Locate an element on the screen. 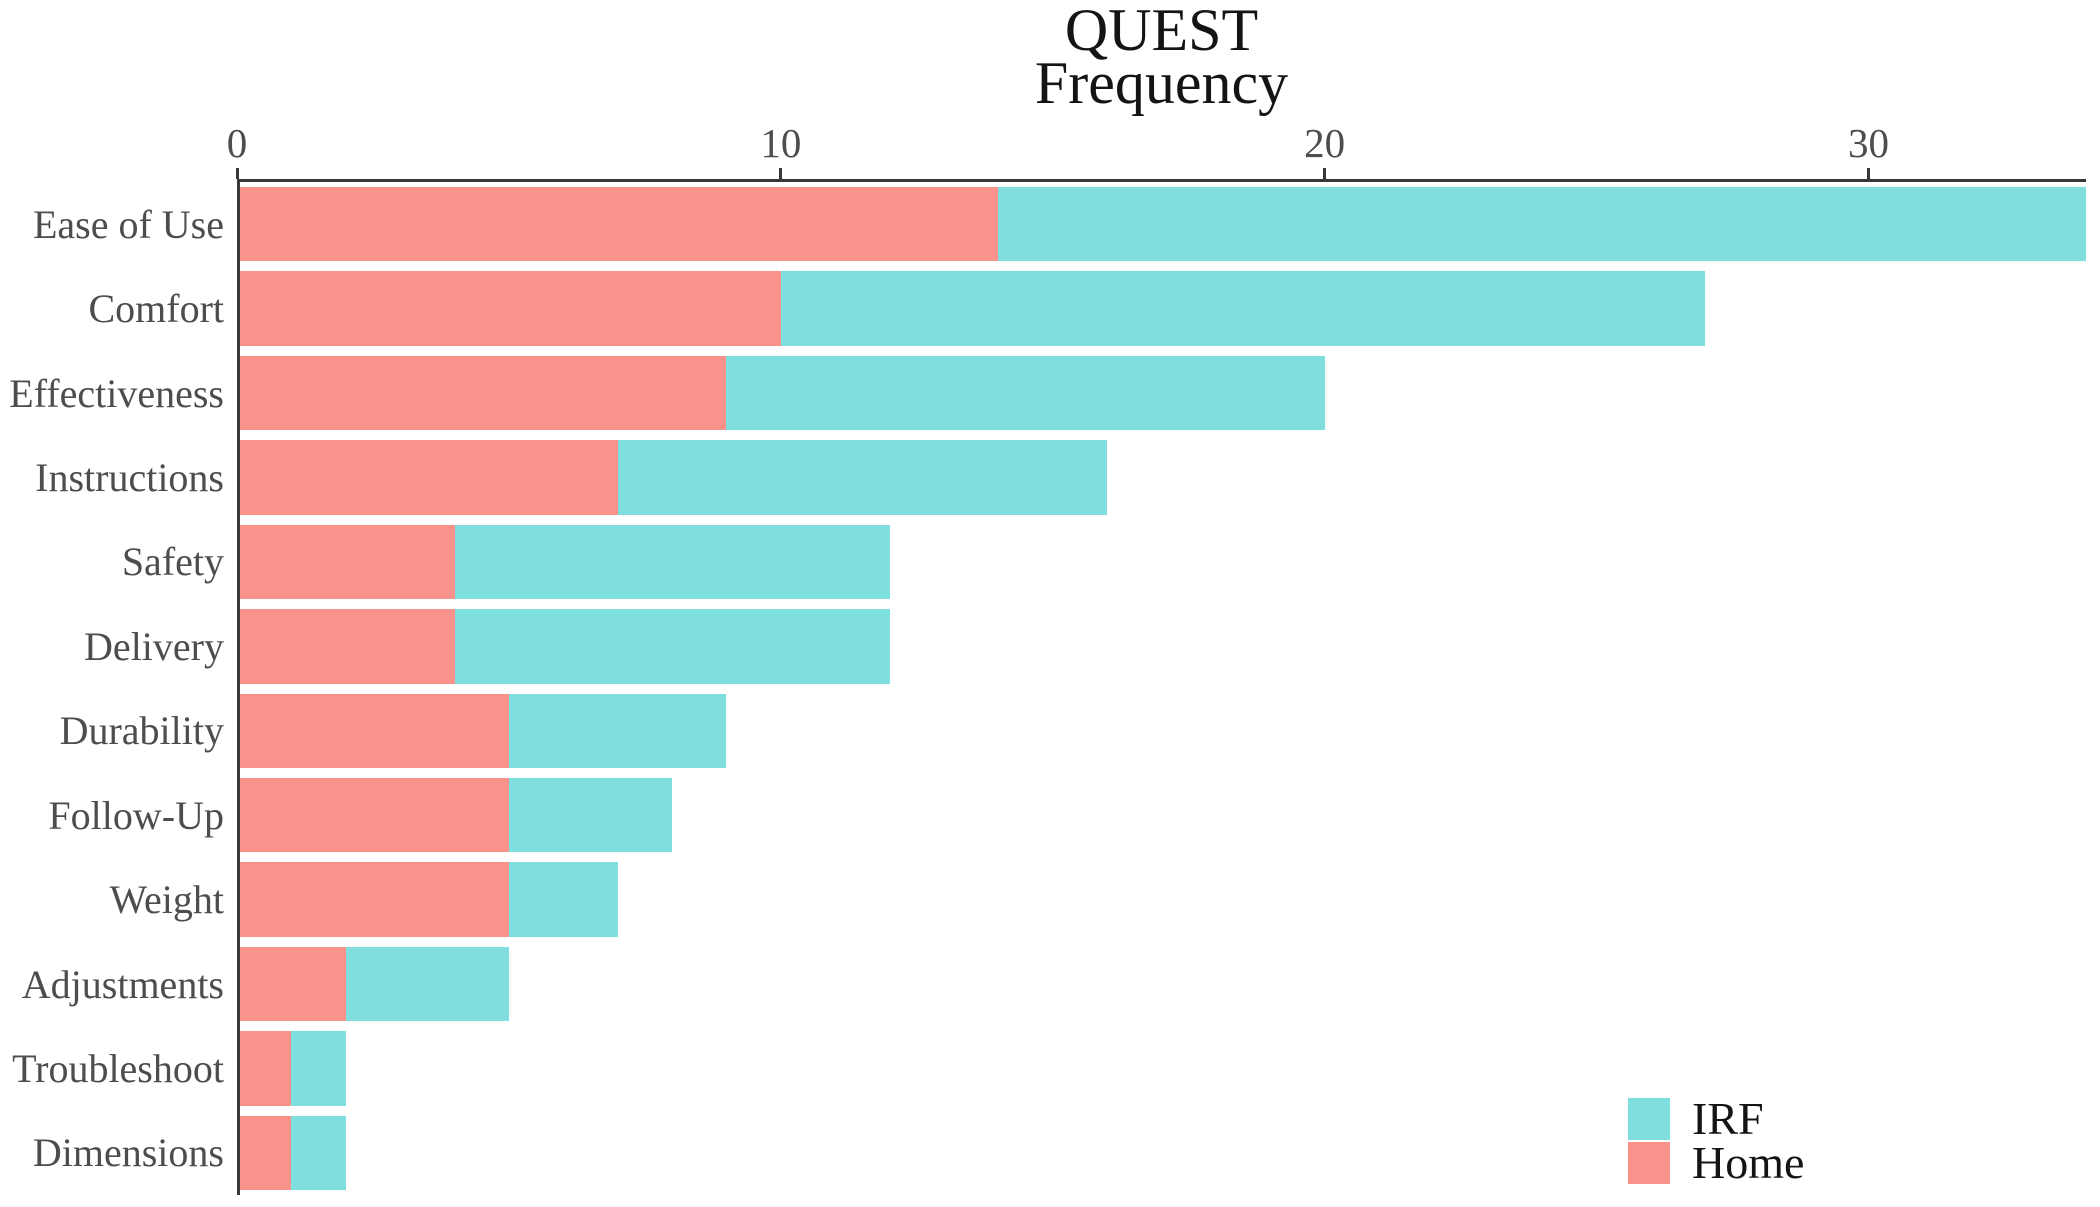  legend-swatch-irf is located at coordinates (1649, 1118).